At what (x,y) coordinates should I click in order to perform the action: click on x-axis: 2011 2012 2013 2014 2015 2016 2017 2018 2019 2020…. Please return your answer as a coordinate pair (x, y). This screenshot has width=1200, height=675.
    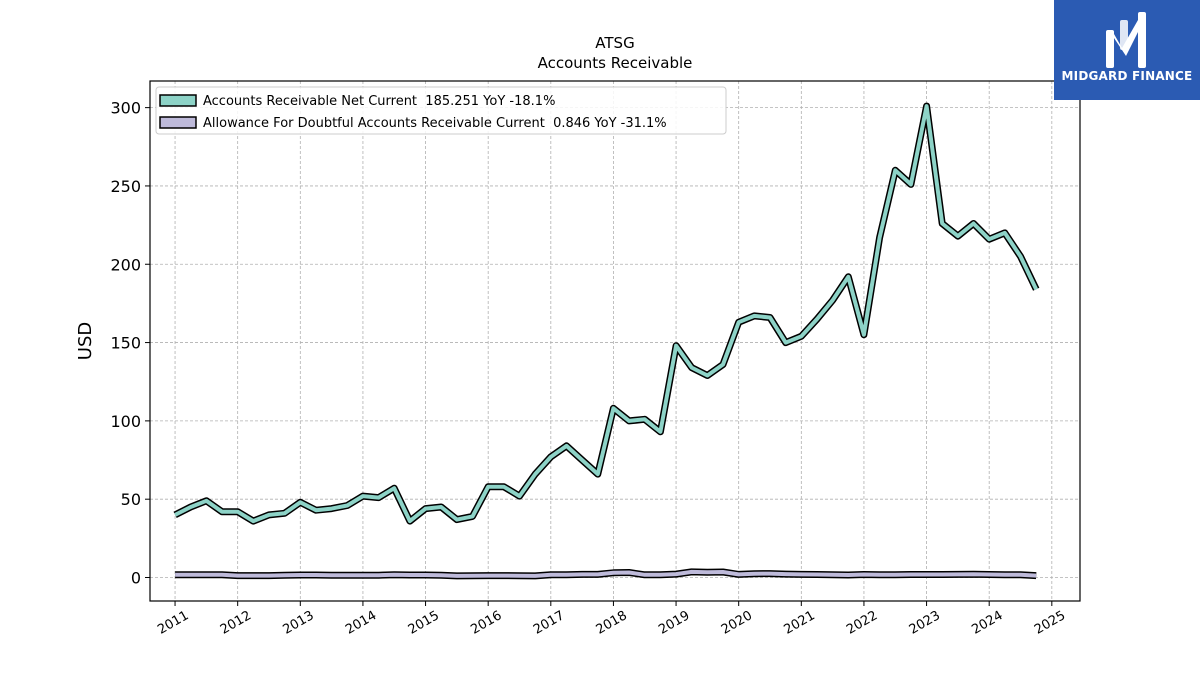
    Looking at the image, I should click on (611, 619).